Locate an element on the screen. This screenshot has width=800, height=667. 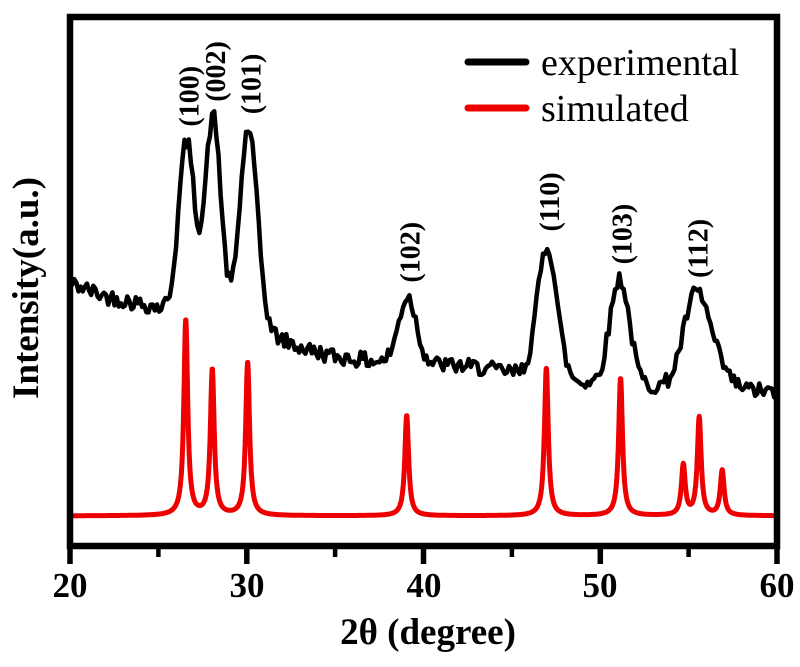
x-axis-tick-labels: 20 30 40 50 60 is located at coordinates (424, 585).